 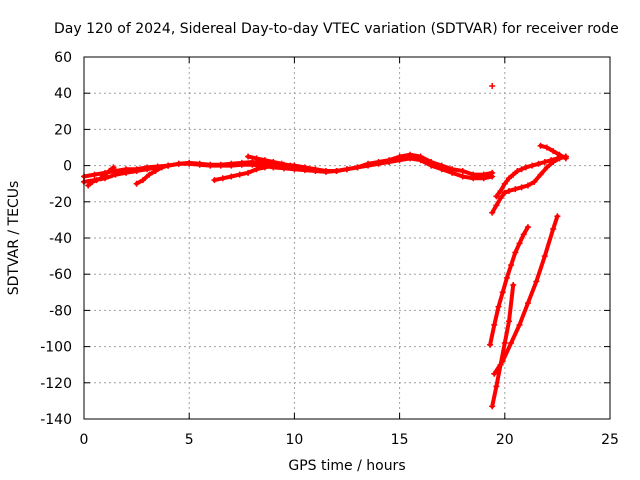 What do you see at coordinates (56, 384) in the screenshot?
I see `y-tick-label: -120` at bounding box center [56, 384].